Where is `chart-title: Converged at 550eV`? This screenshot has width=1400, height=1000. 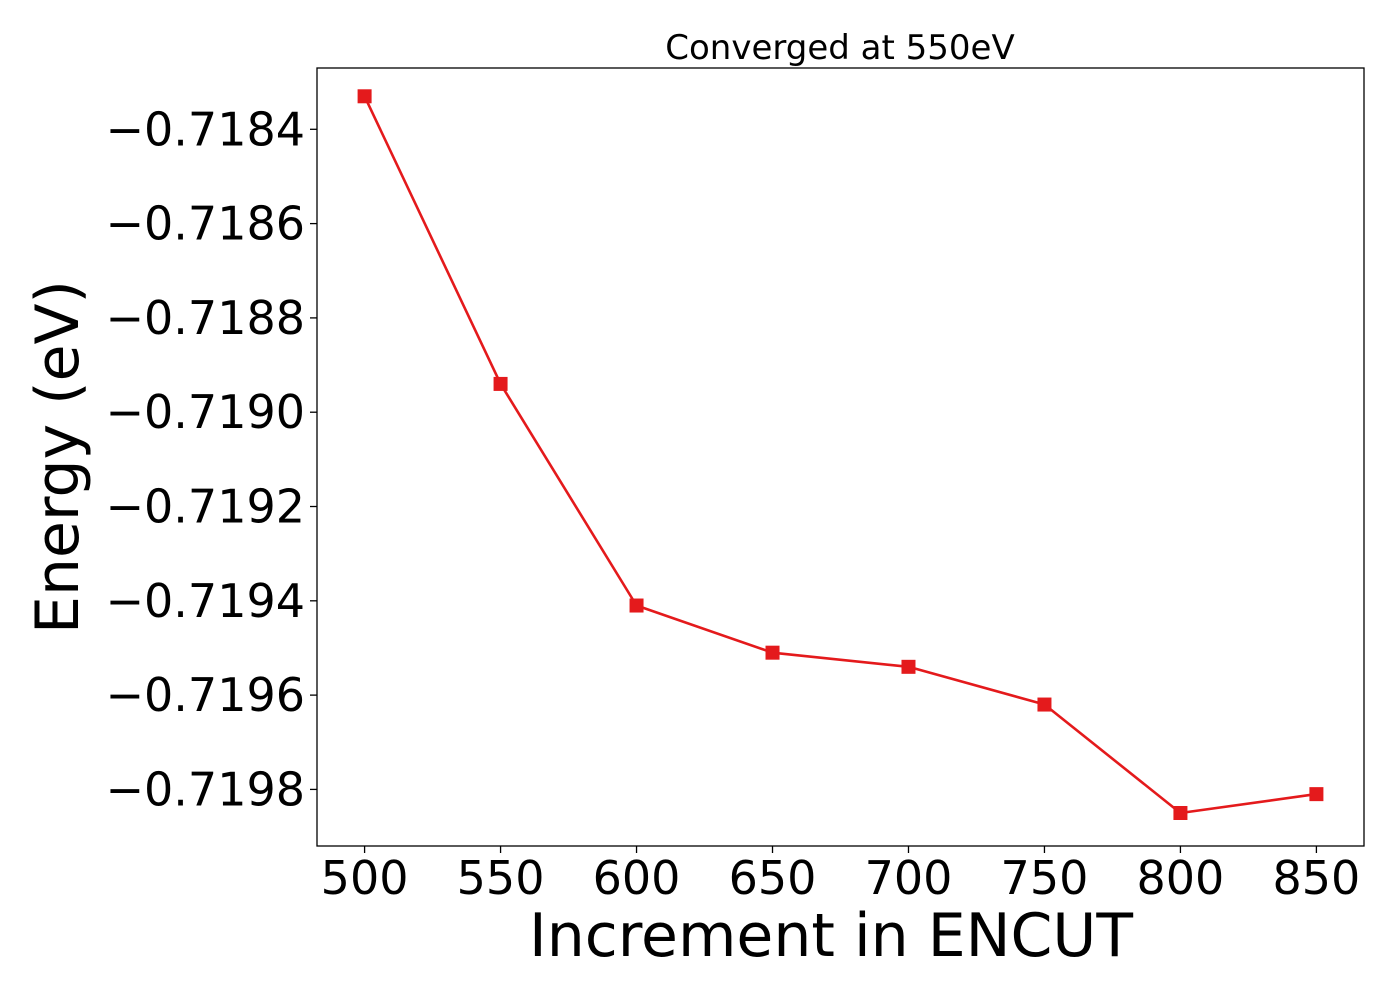 chart-title: Converged at 550eV is located at coordinates (839, 48).